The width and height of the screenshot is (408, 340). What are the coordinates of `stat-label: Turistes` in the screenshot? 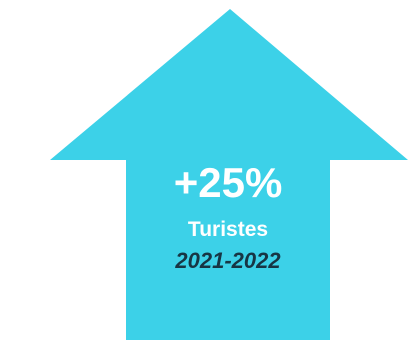 It's located at (228, 229).